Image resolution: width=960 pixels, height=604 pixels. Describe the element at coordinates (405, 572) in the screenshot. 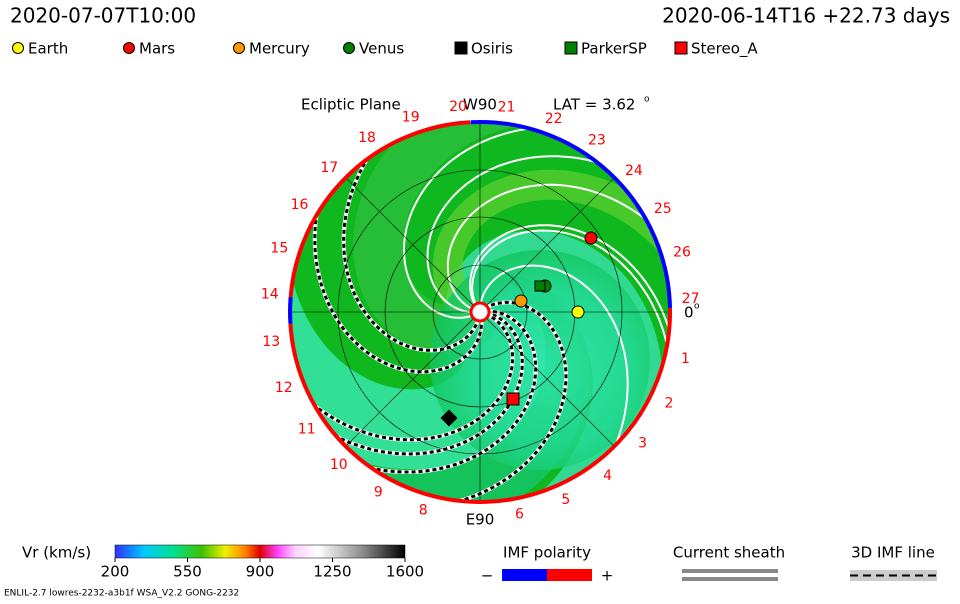

I see `colorbar-tick-label: 1600` at that location.